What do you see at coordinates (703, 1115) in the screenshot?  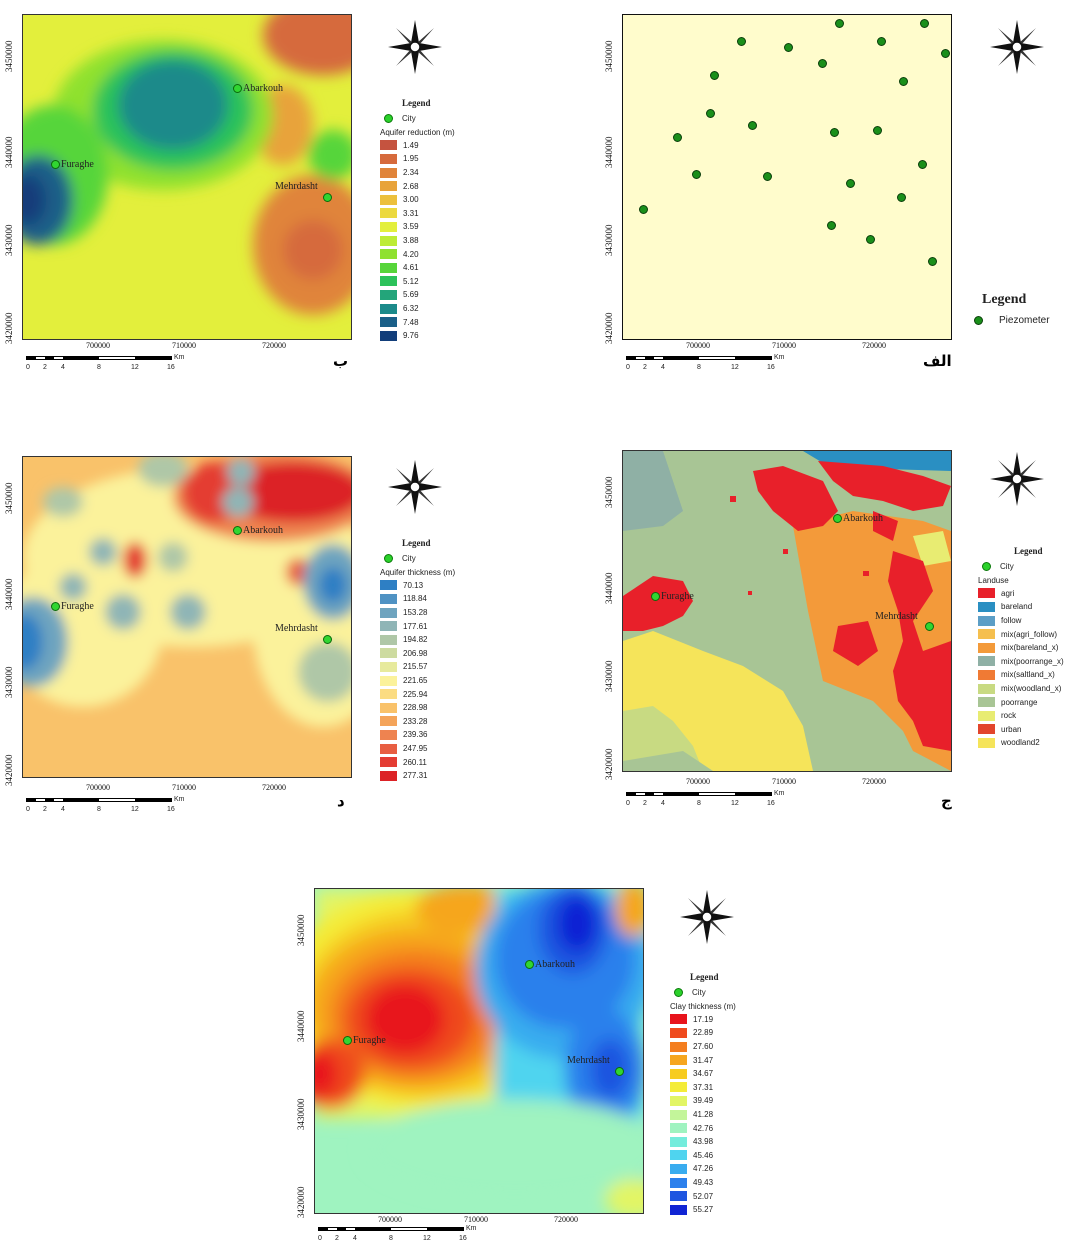 I see `legend-class-label: 41.28` at bounding box center [703, 1115].